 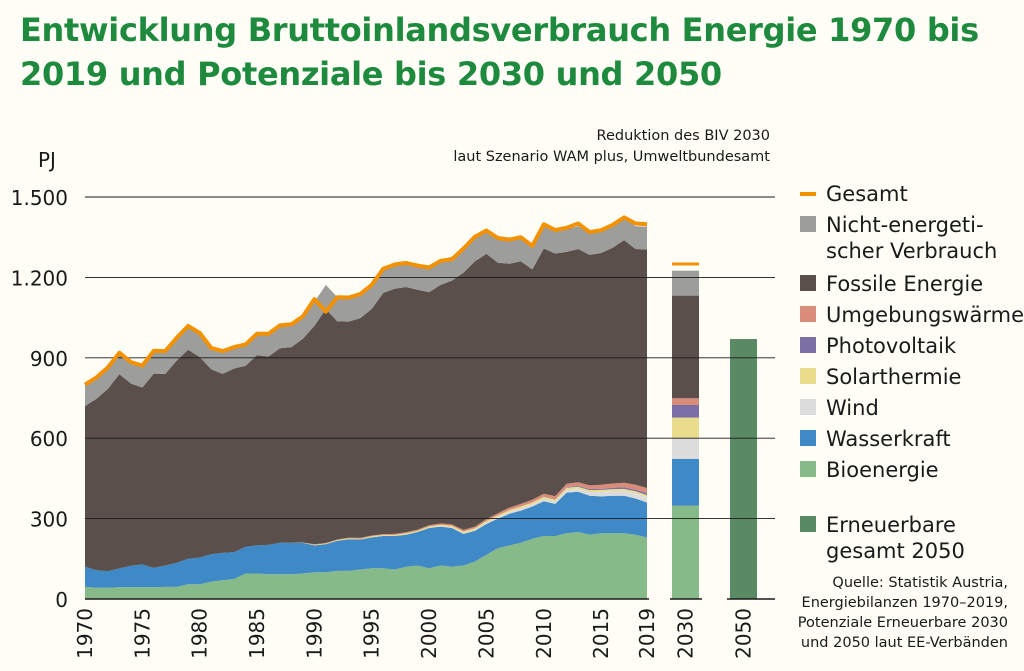 I want to click on x-tick-label-1975: 1975, so click(x=142, y=633).